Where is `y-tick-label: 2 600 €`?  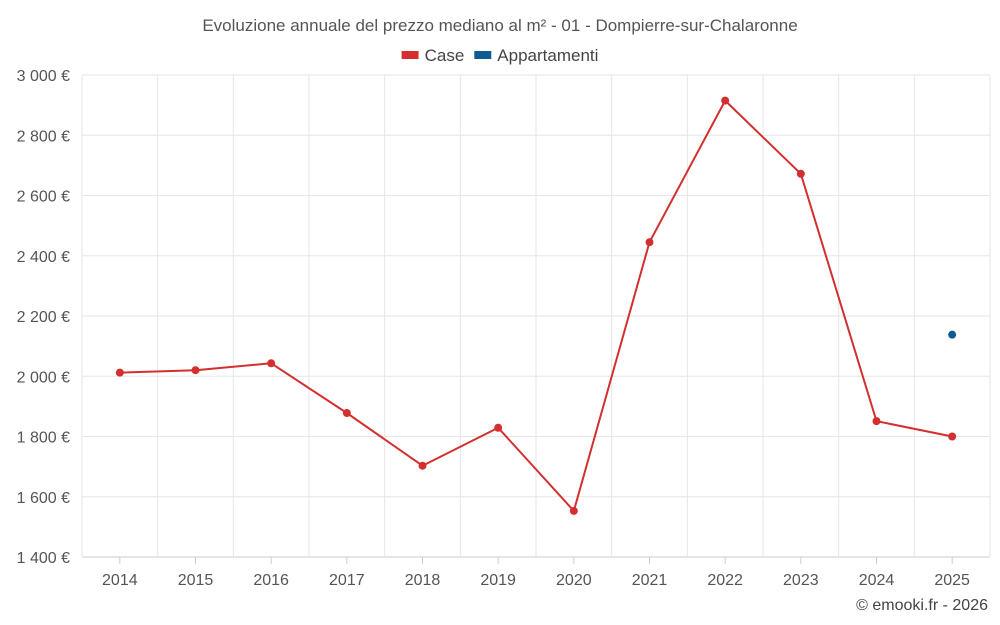
y-tick-label: 2 600 € is located at coordinates (43, 197).